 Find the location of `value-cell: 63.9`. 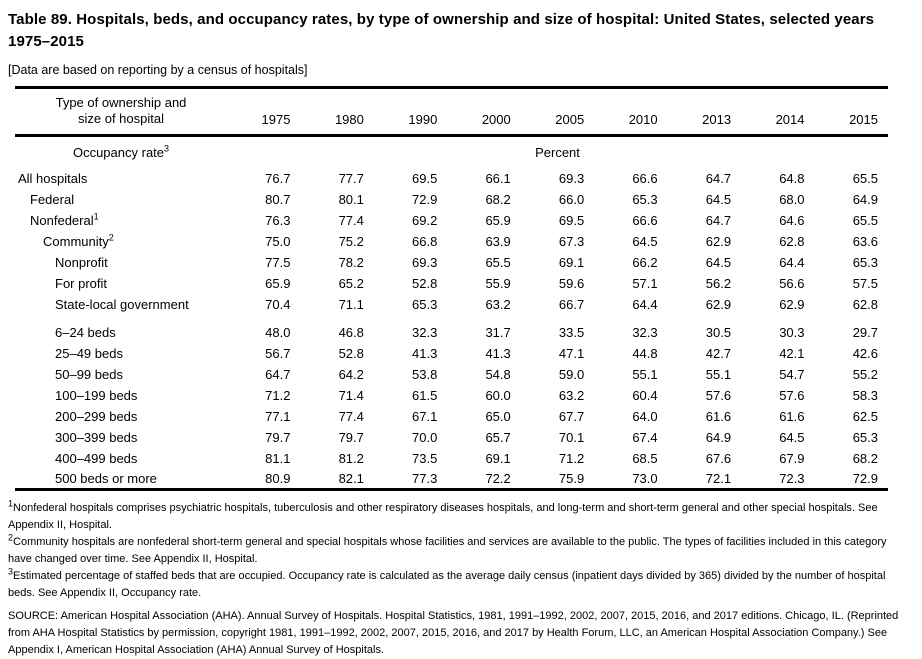

value-cell: 63.9 is located at coordinates (498, 241).